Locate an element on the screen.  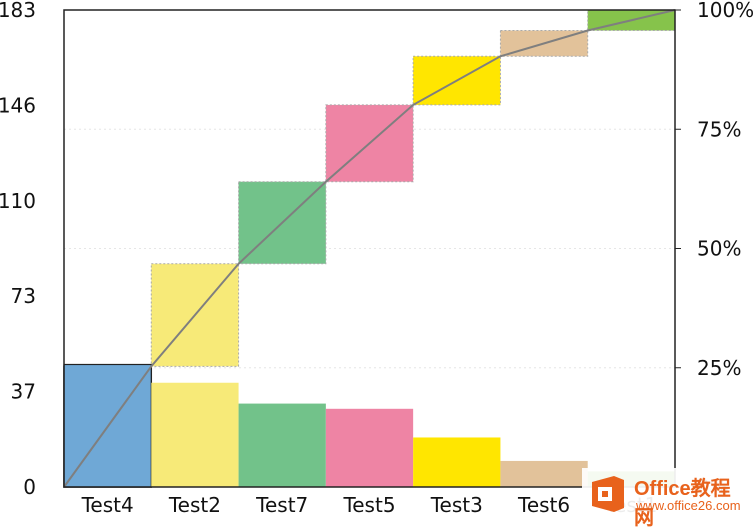
watermark-url: www.office26.com is located at coordinates (688, 505).